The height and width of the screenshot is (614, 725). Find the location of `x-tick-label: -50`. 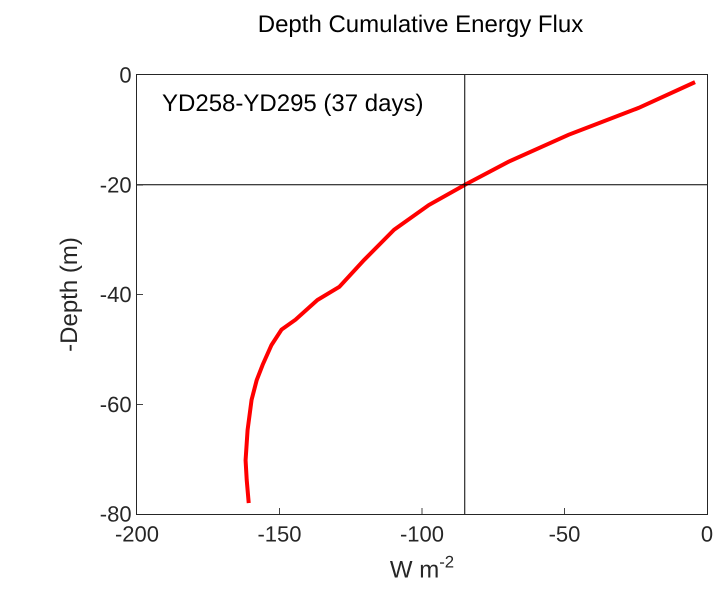

x-tick-label: -50 is located at coordinates (564, 533).